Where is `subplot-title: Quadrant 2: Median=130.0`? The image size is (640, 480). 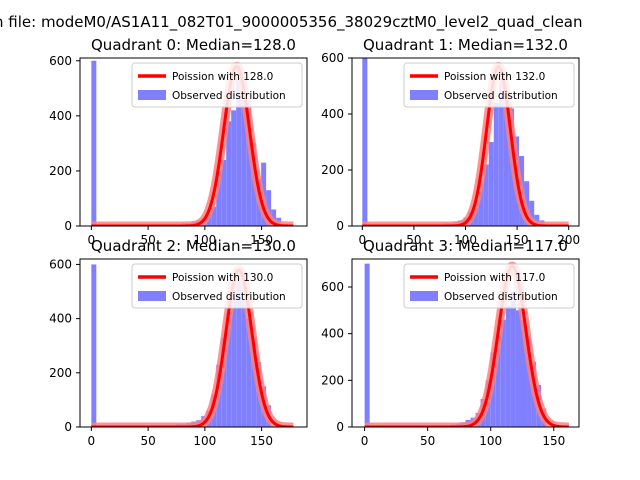
subplot-title: Quadrant 2: Median=130.0 is located at coordinates (193, 246).